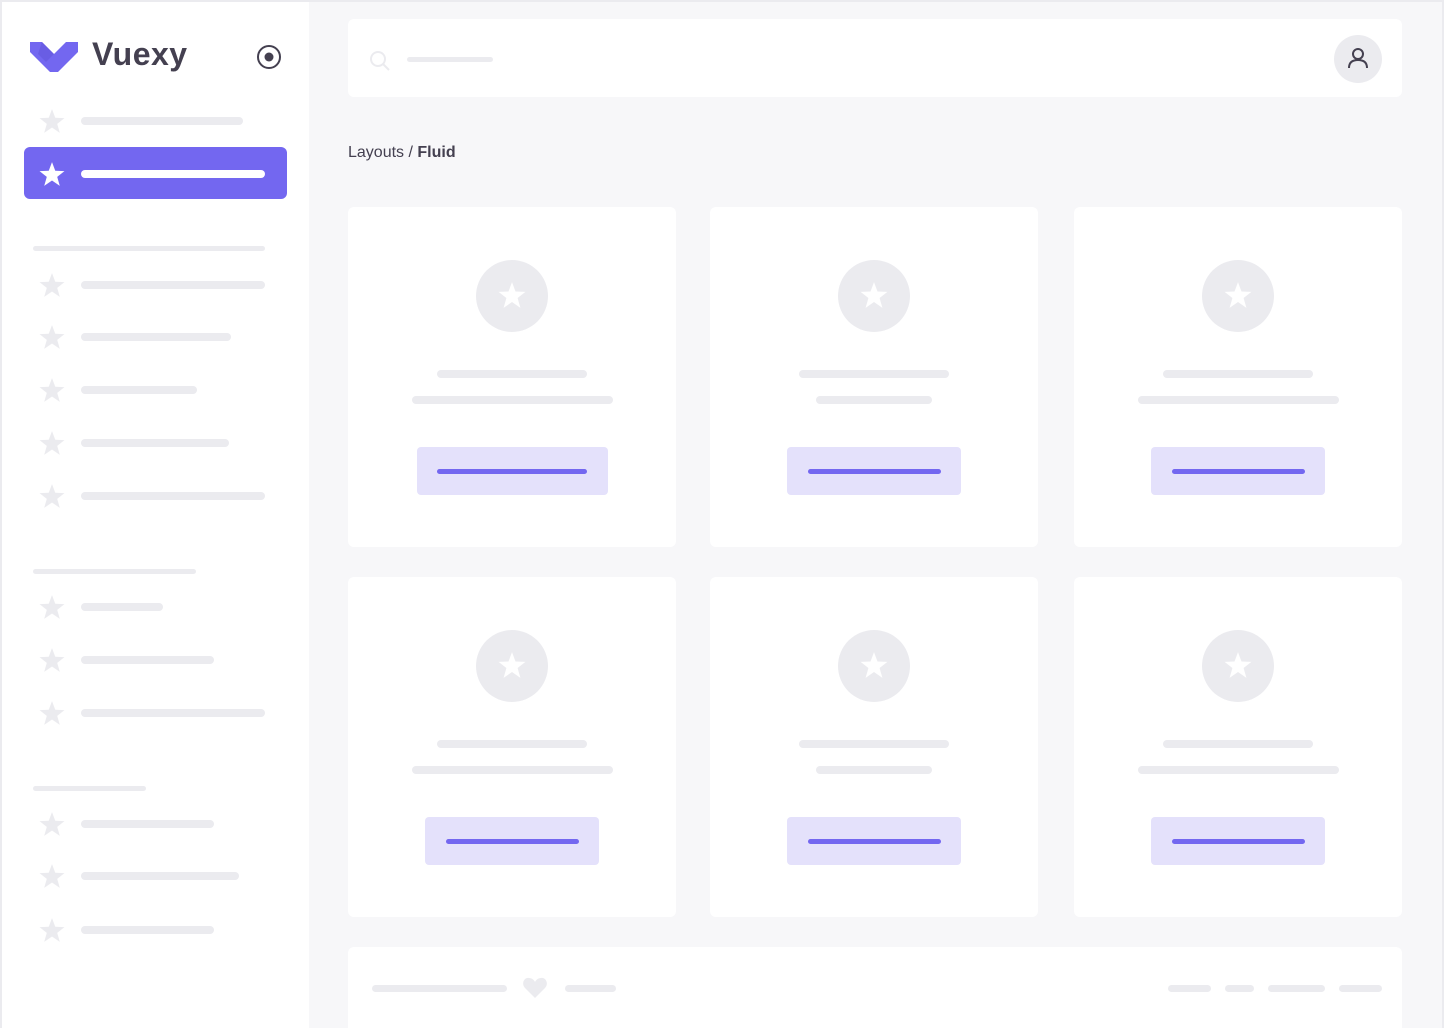  Describe the element at coordinates (875, 58) in the screenshot. I see `top-navbar` at that location.